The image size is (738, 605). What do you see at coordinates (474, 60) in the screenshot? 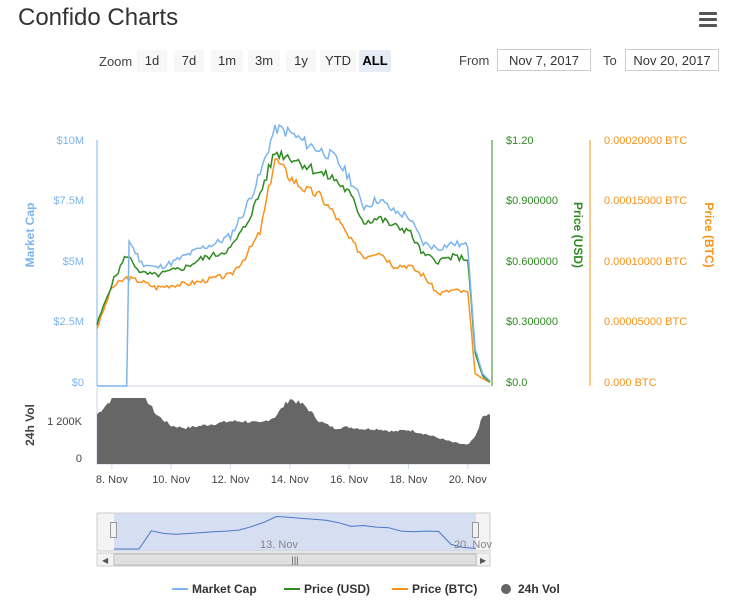
I see `from-label: From` at bounding box center [474, 60].